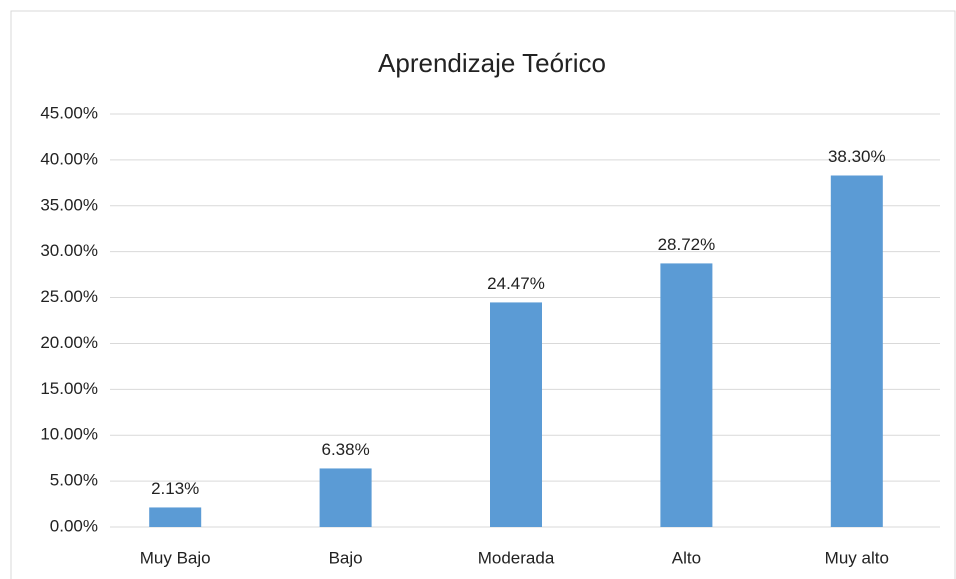 The width and height of the screenshot is (956, 579). What do you see at coordinates (687, 244) in the screenshot?
I see `data-label: 28.72%` at bounding box center [687, 244].